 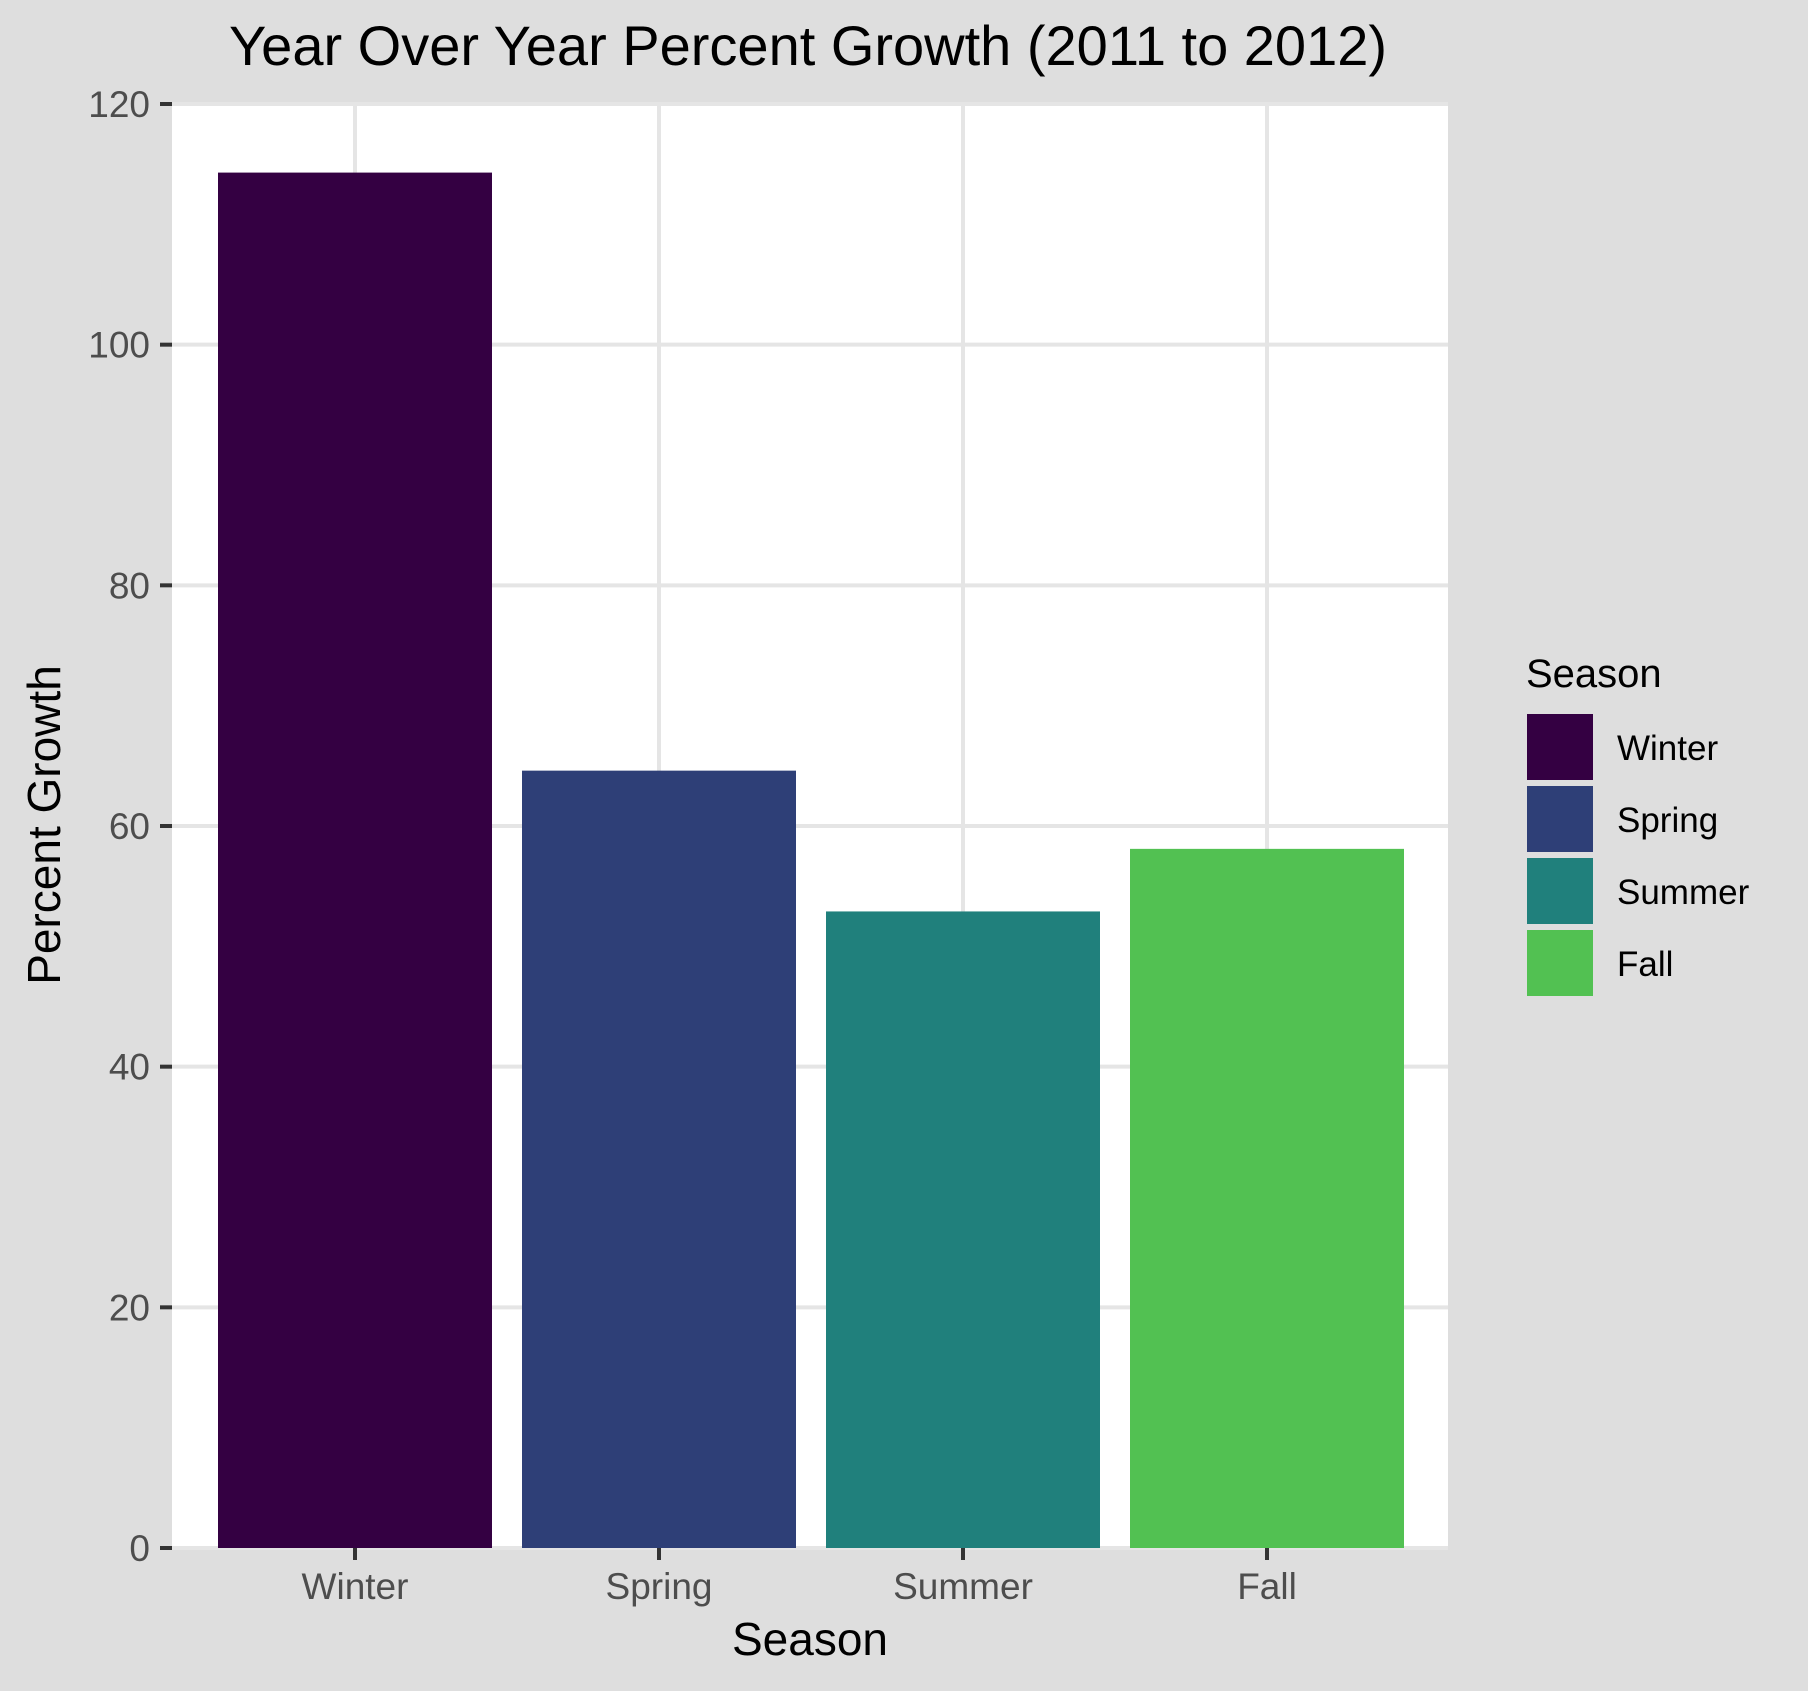 What do you see at coordinates (119, 345) in the screenshot?
I see `y-tick-label: 100` at bounding box center [119, 345].